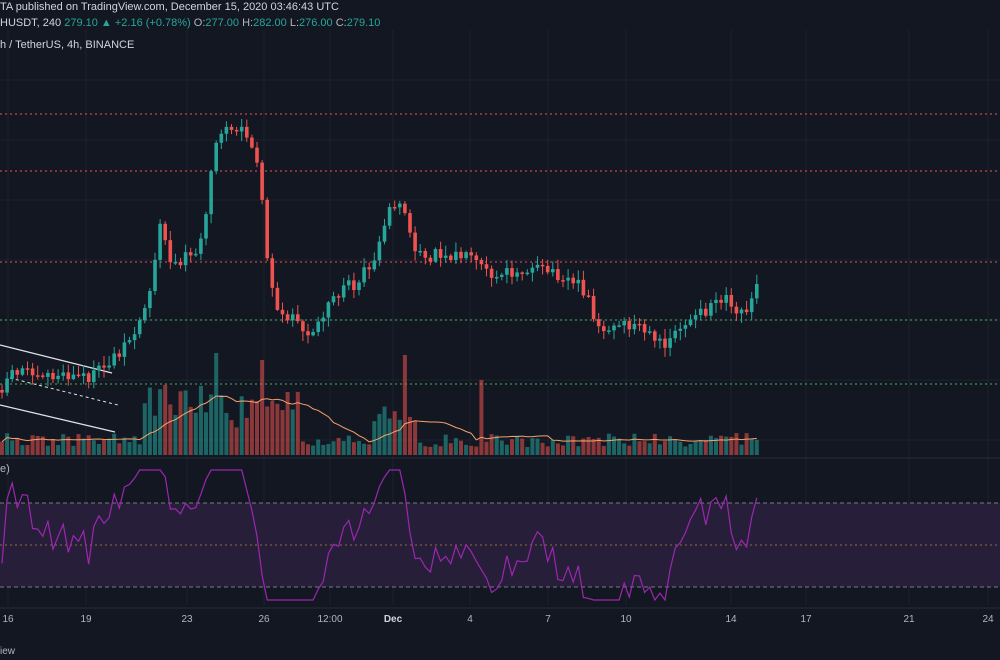 The height and width of the screenshot is (660, 1000). I want to click on pair-text: h / TetherUS, 4h, BINANCE, so click(67, 45).